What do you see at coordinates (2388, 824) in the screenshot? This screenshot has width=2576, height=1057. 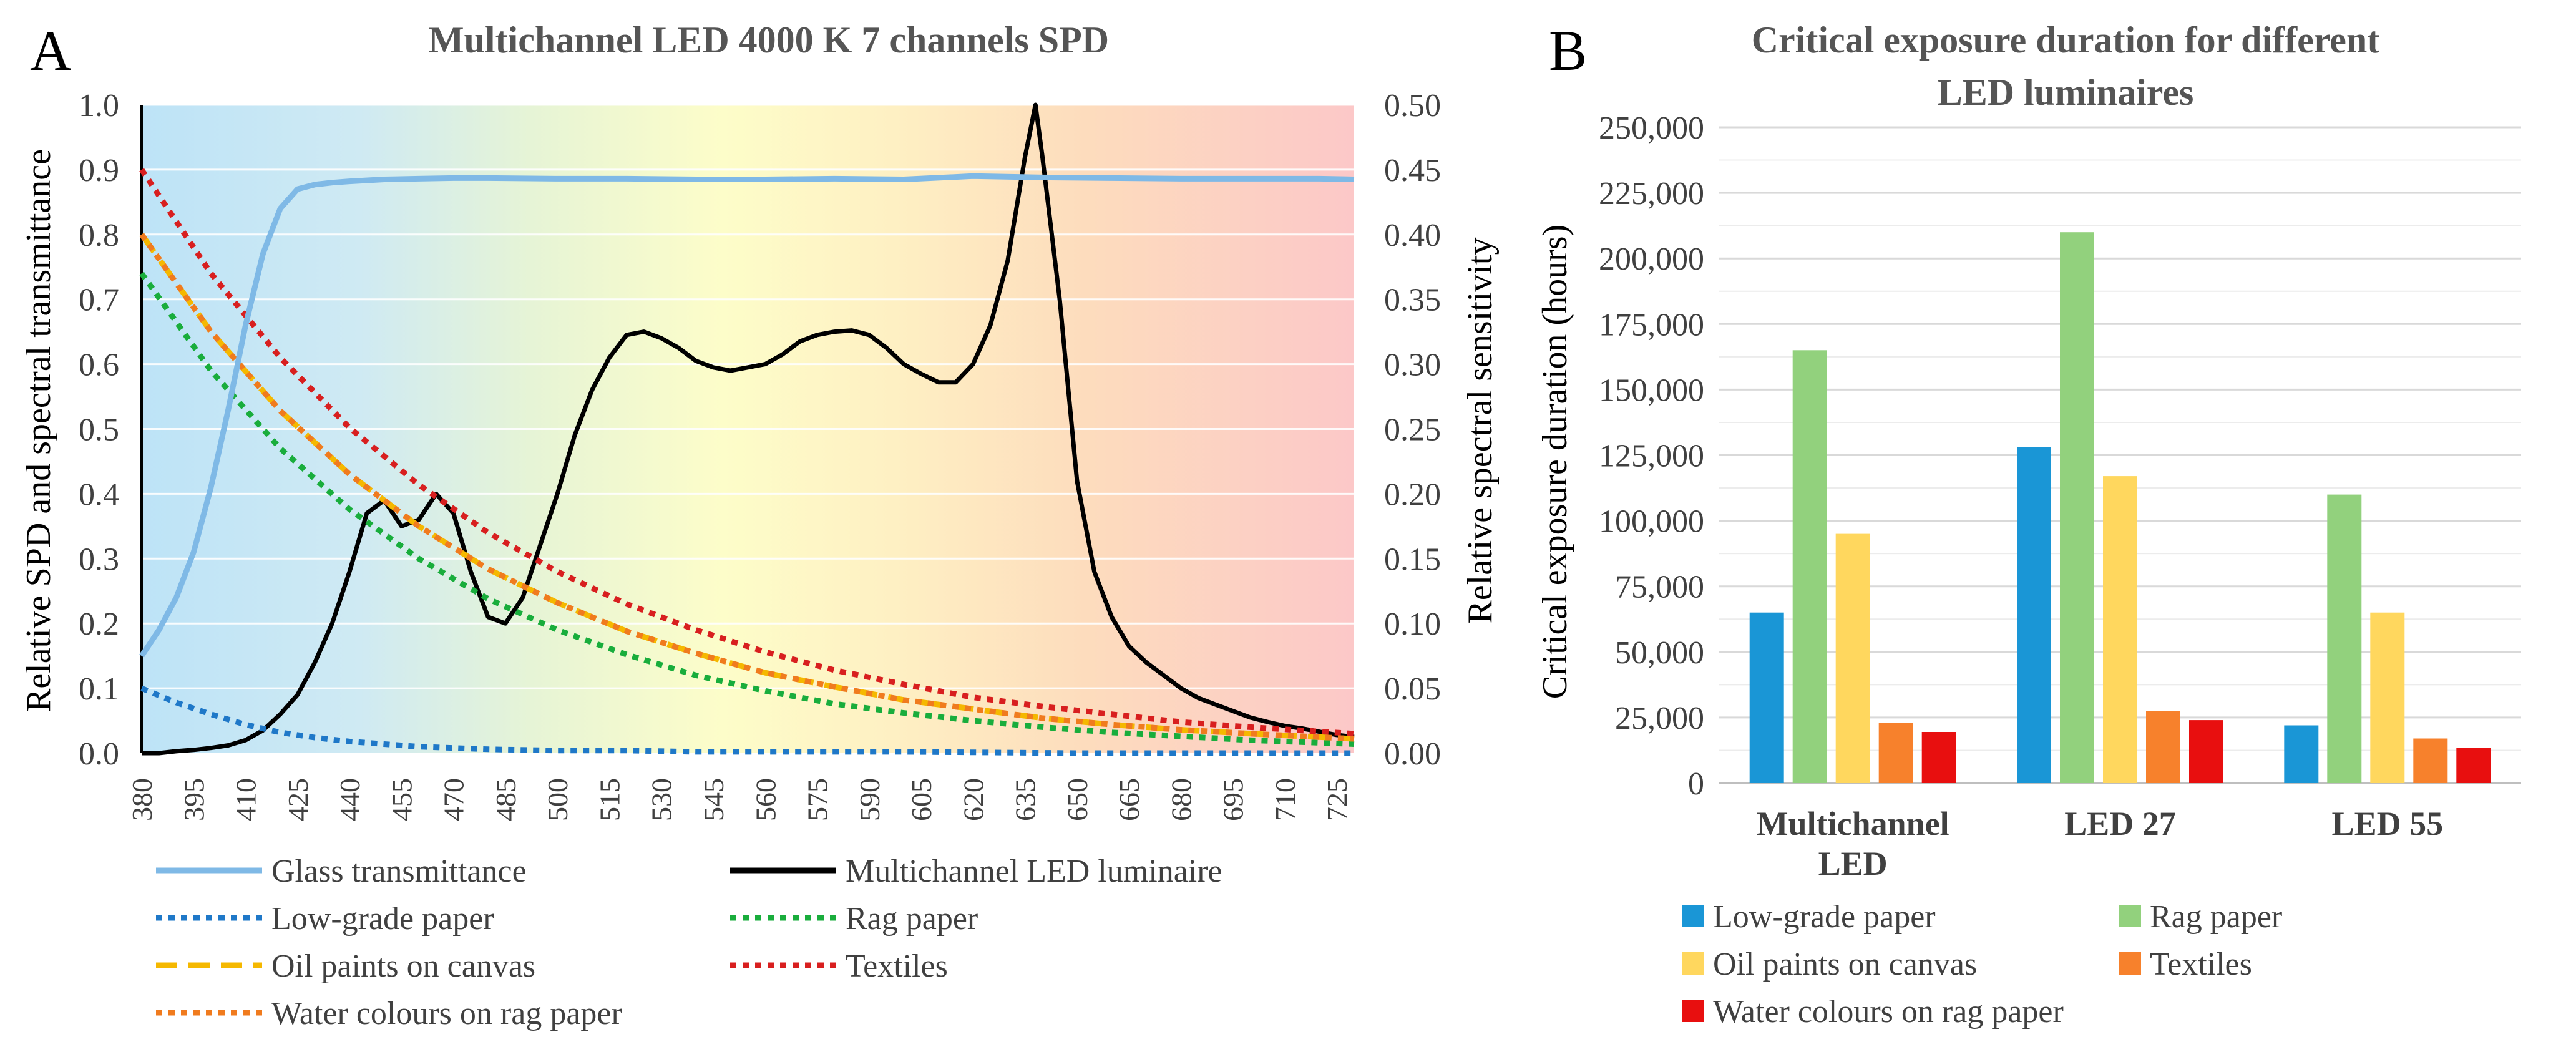 I see `category-label: LED 55` at bounding box center [2388, 824].